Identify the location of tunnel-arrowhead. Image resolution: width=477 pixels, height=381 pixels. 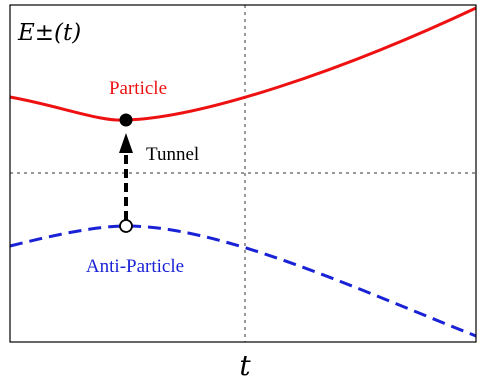
(126, 143).